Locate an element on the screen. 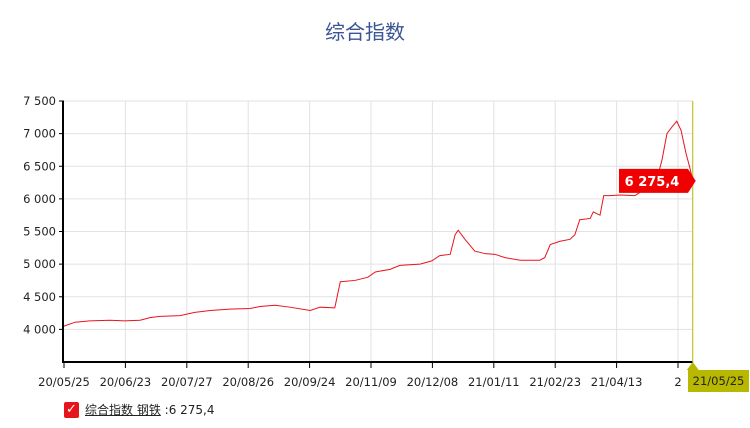 The image size is (750, 428). chart-title: 综合指数 is located at coordinates (365, 32).